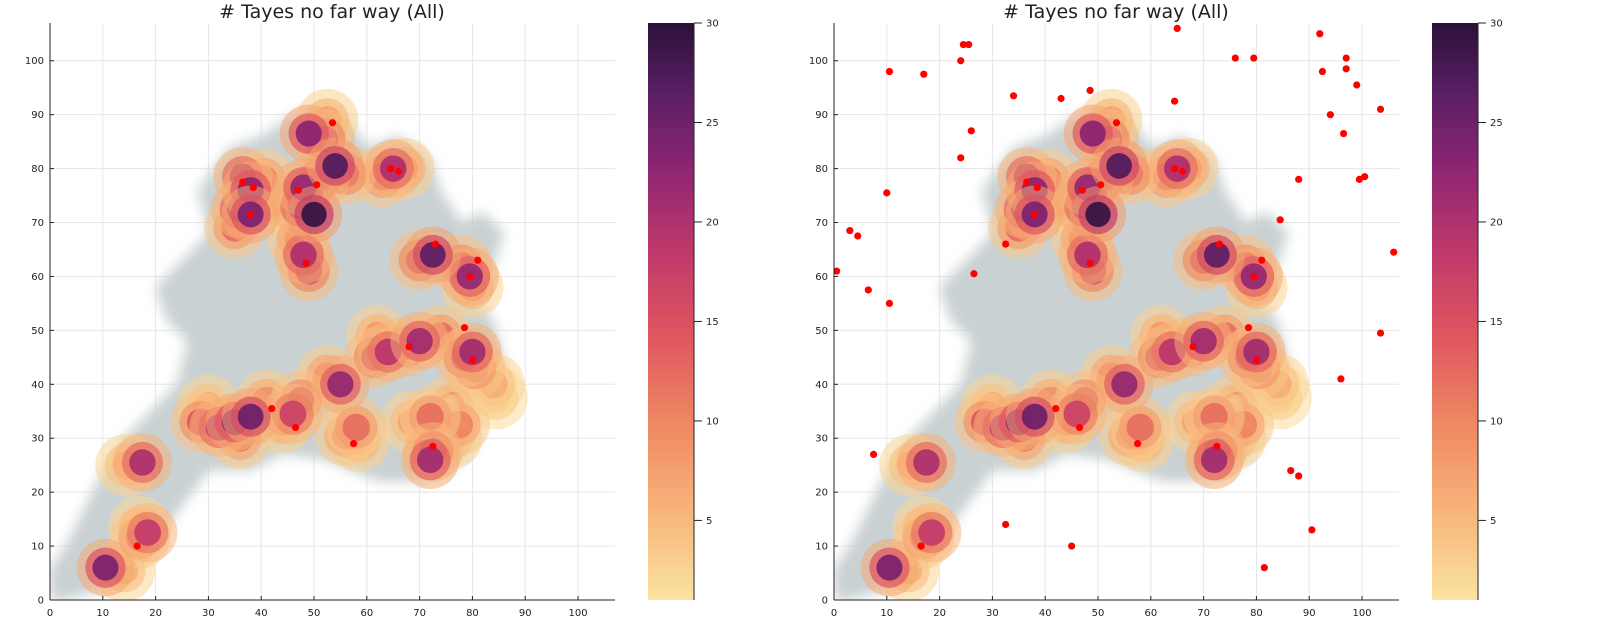  Describe the element at coordinates (37, 331) in the screenshot. I see `y-tick-label: 50` at that location.